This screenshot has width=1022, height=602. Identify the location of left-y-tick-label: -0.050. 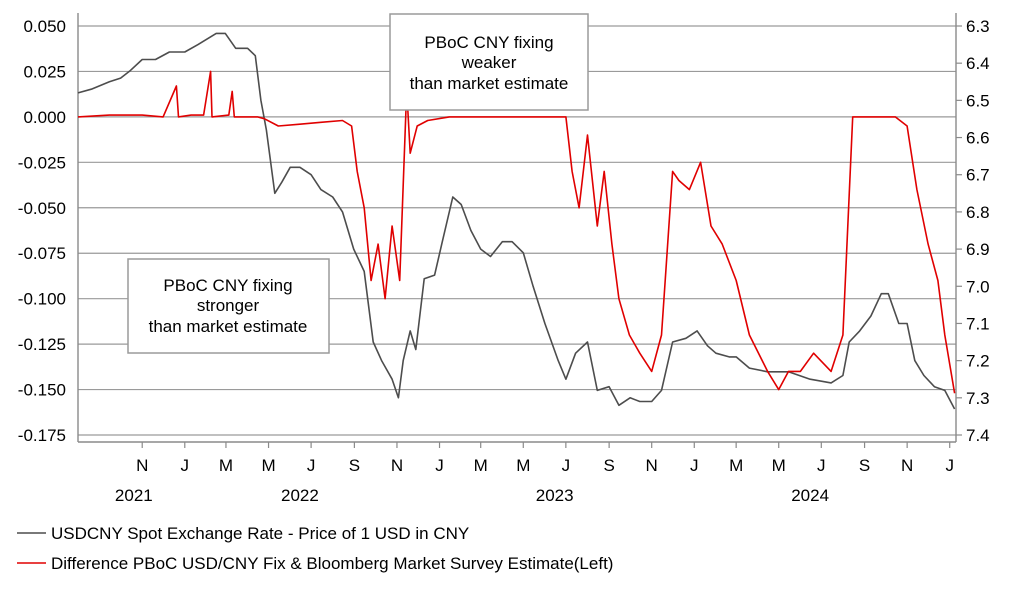
(42, 208).